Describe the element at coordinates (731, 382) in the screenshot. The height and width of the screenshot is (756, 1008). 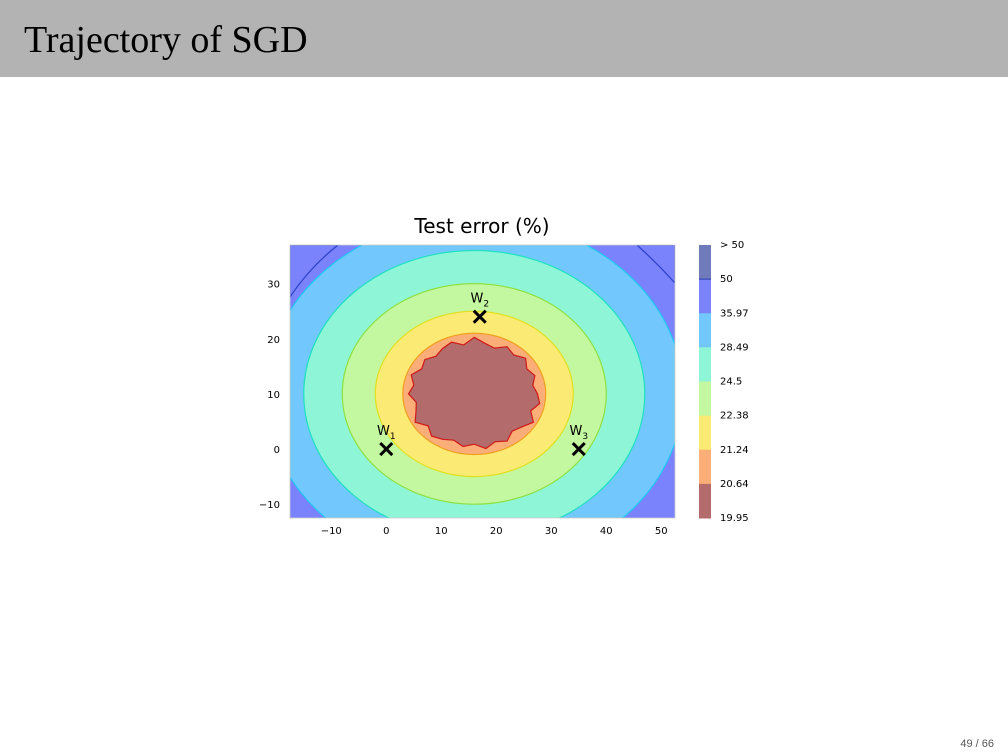
I see `colorbar-label: 24.5` at that location.